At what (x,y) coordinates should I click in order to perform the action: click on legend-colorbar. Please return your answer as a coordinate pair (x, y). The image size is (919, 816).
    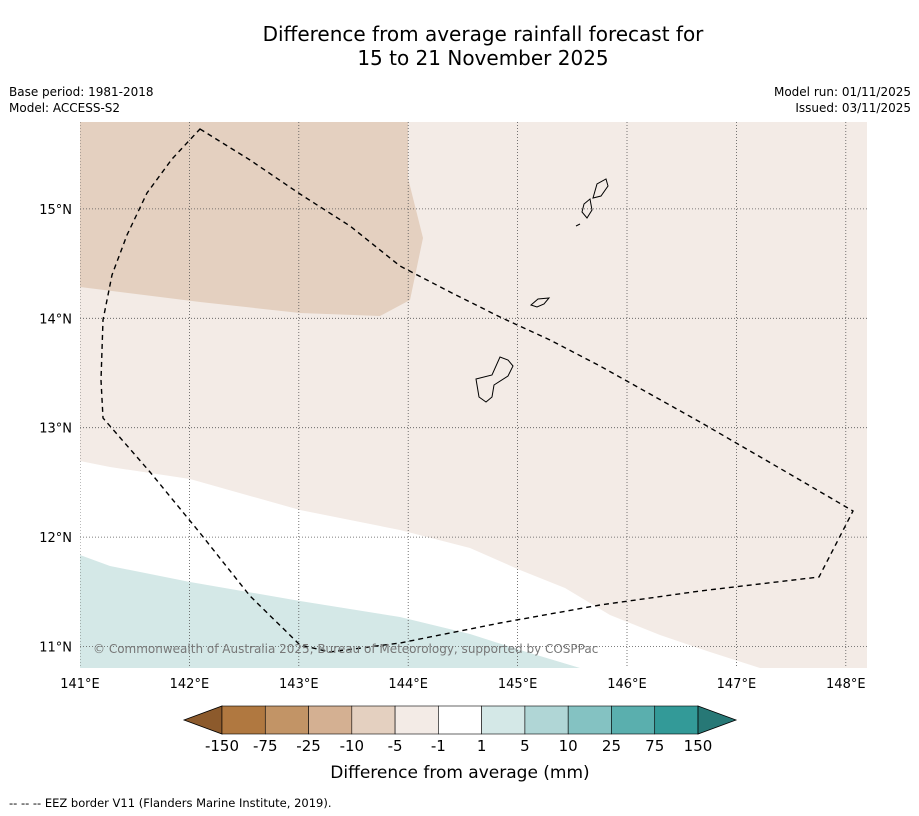
    Looking at the image, I should click on (460, 720).